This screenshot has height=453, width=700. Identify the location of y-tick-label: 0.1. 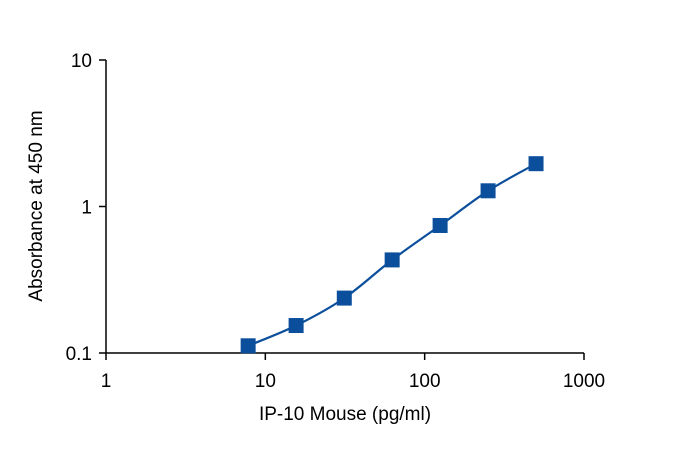
(79, 354).